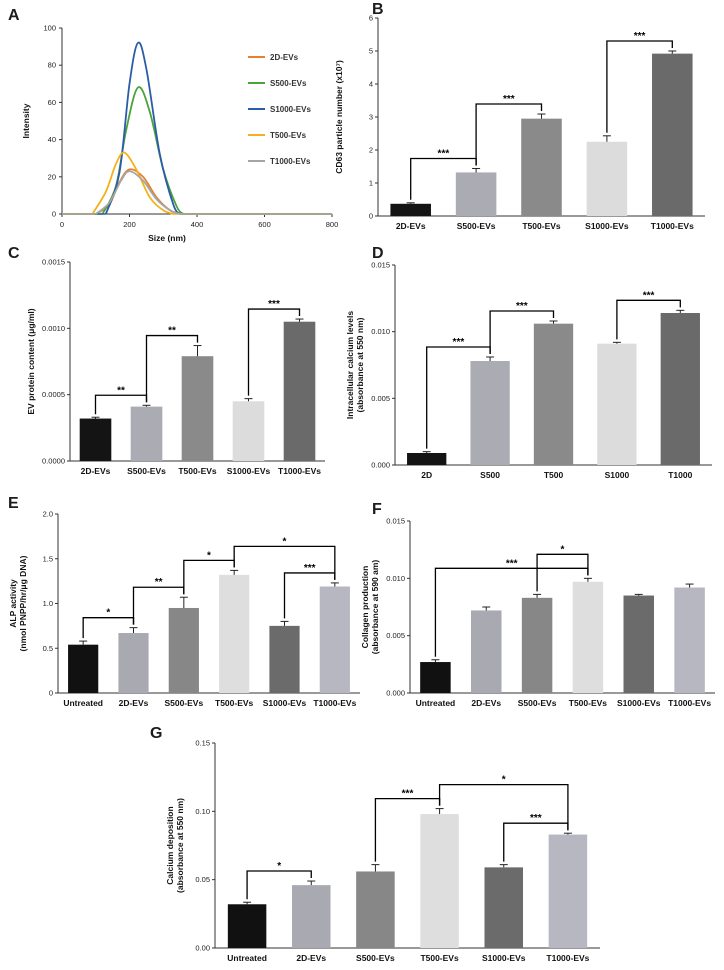  What do you see at coordinates (13, 603) in the screenshot?
I see `y-axis-title: ALP activity` at bounding box center [13, 603].